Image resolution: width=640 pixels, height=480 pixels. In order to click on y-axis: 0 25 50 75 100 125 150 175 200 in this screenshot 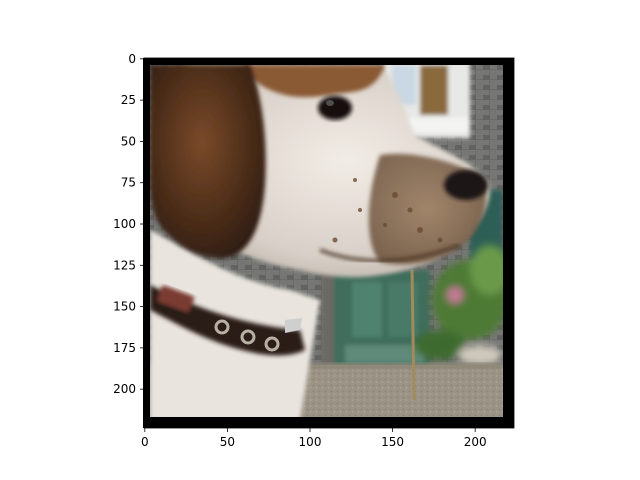, I will do `click(128, 224)`.